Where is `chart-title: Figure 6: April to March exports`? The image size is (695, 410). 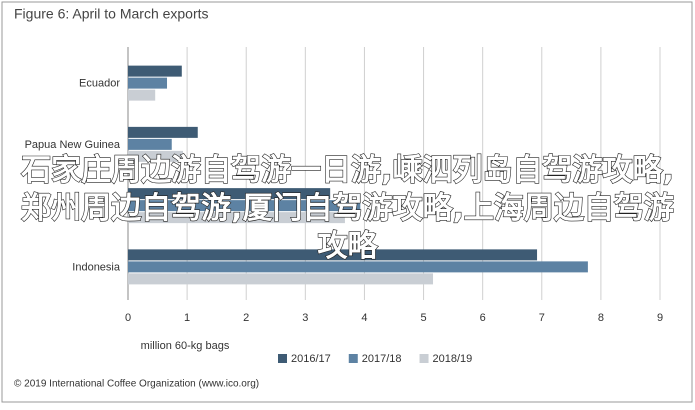 chart-title: Figure 6: April to March exports is located at coordinates (111, 14).